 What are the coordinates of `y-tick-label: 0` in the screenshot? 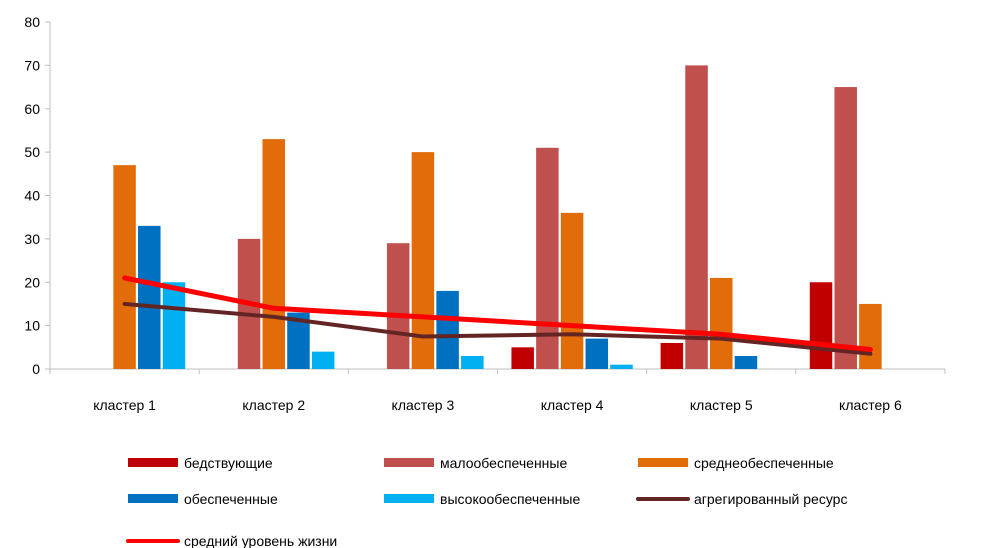 It's located at (36, 369).